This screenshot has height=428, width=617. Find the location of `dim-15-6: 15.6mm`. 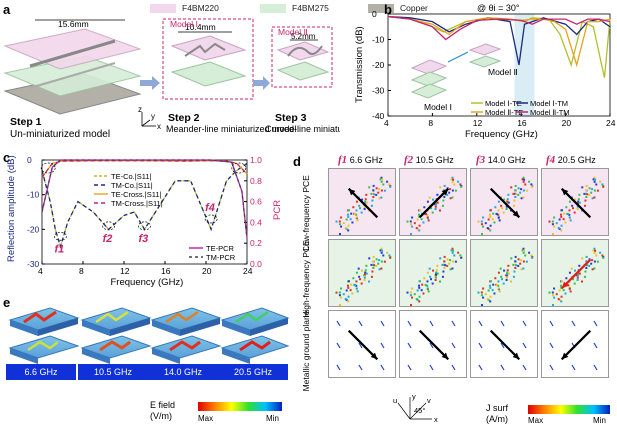

dim-15-6: 15.6mm is located at coordinates (73, 24).